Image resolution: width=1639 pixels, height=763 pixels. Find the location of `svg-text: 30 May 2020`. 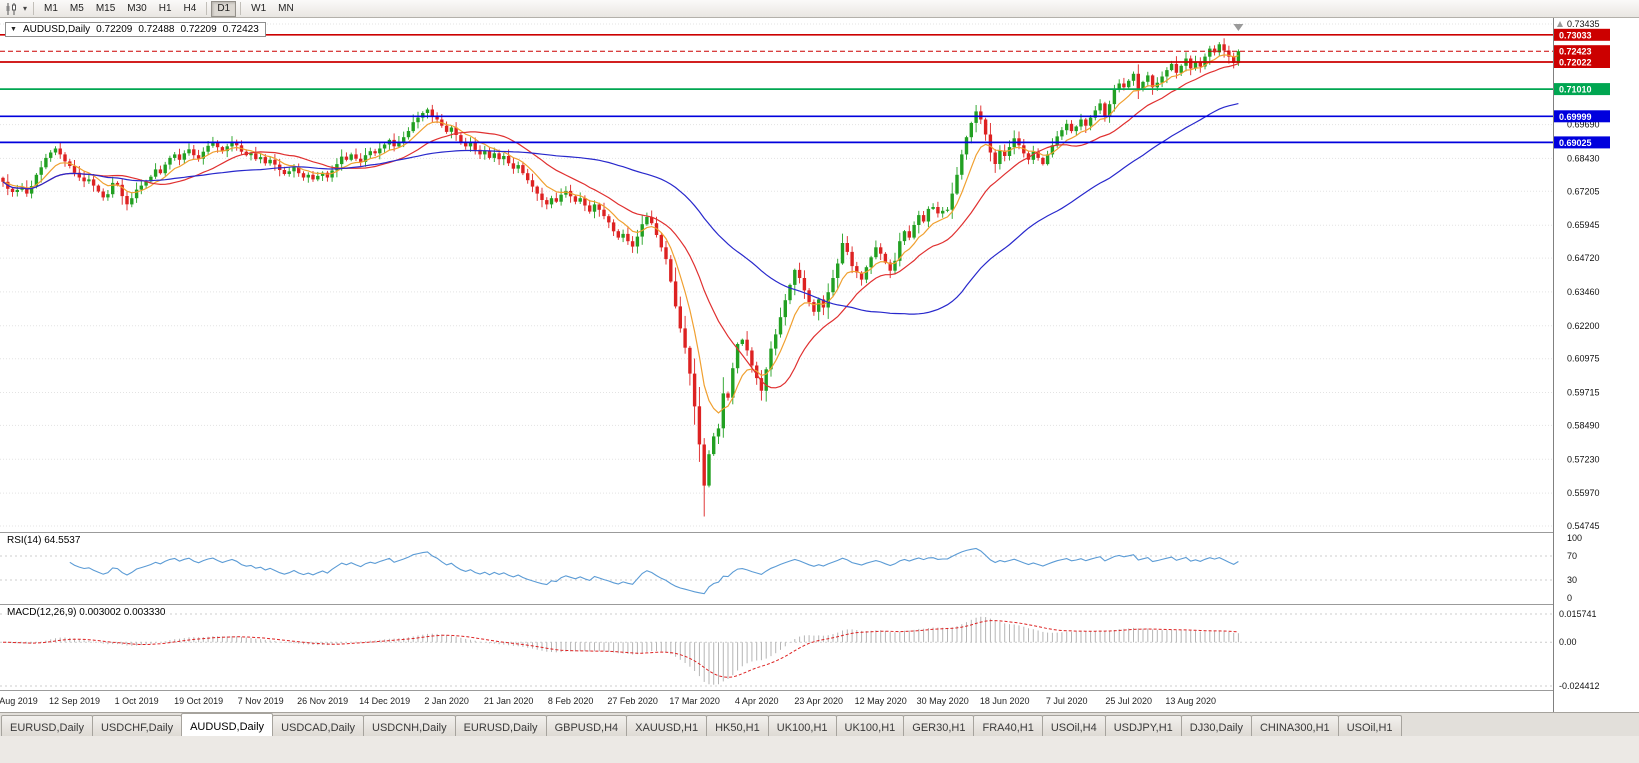

svg-text: 30 May 2020 is located at coordinates (943, 701).